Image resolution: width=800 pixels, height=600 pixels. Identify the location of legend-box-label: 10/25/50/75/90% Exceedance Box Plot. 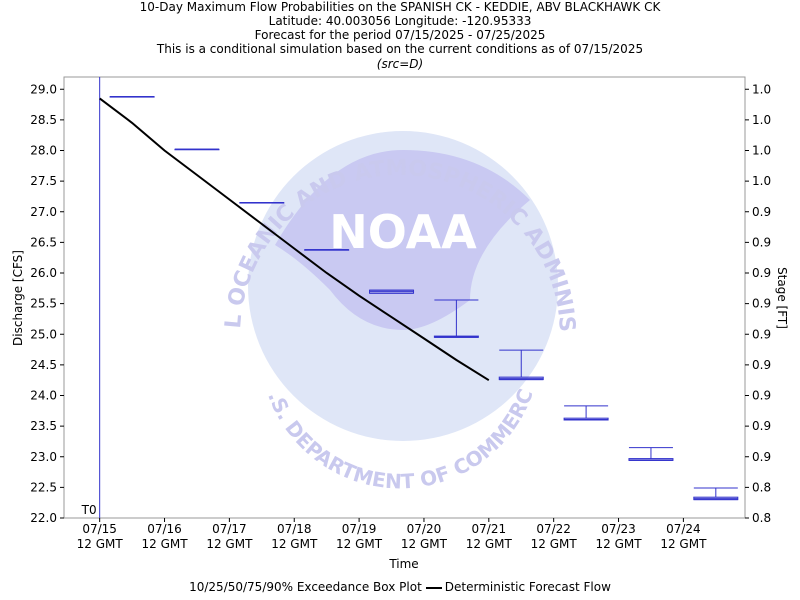
(305, 587).